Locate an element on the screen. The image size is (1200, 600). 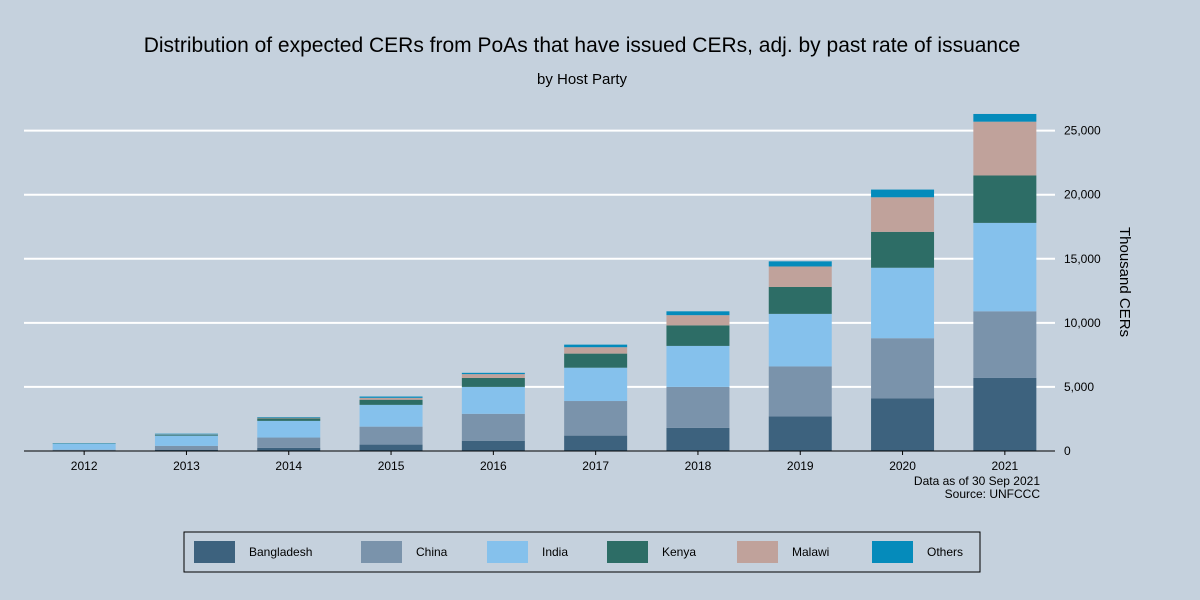
bar-kenya-2017 is located at coordinates (596, 360).